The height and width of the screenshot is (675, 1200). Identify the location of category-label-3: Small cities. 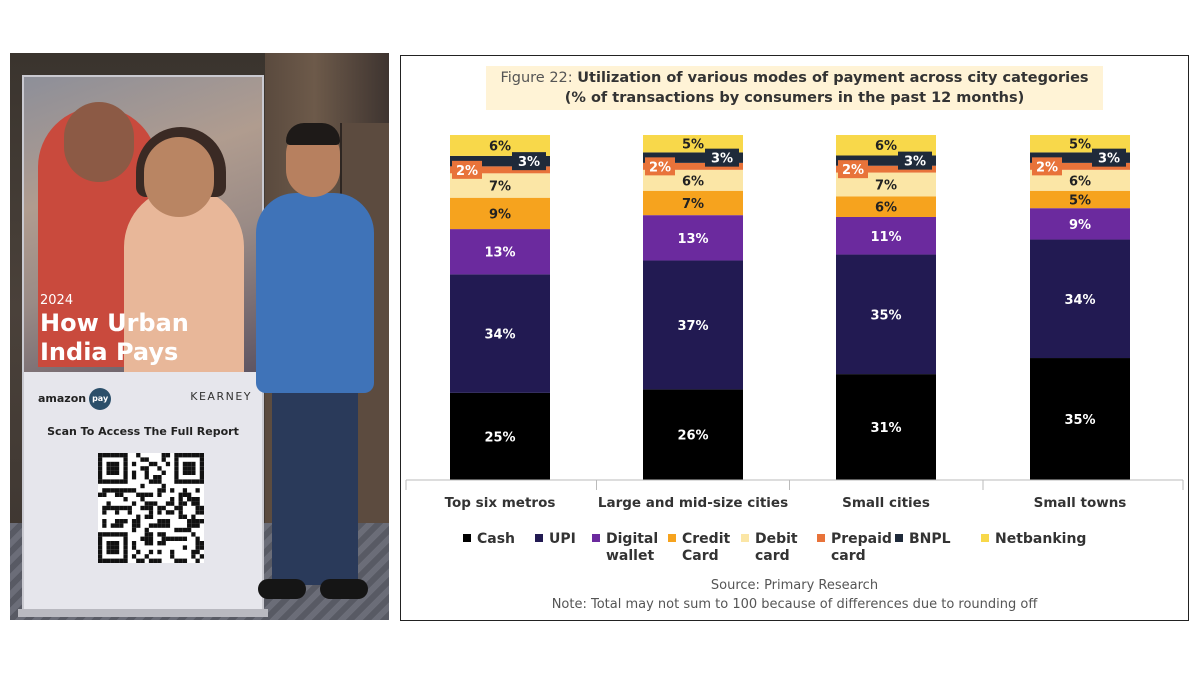
(886, 503).